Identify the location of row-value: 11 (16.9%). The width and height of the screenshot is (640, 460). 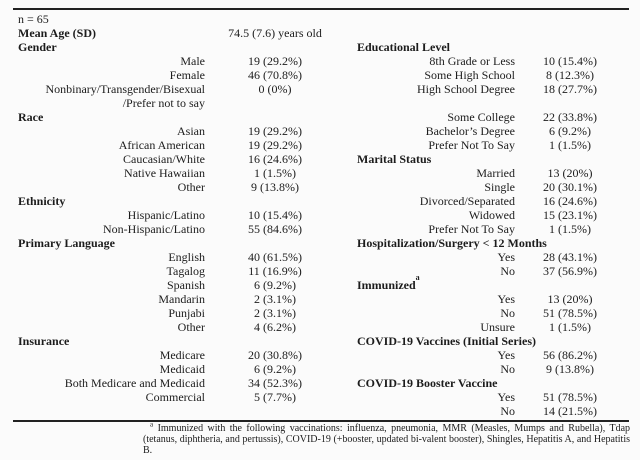
(275, 271).